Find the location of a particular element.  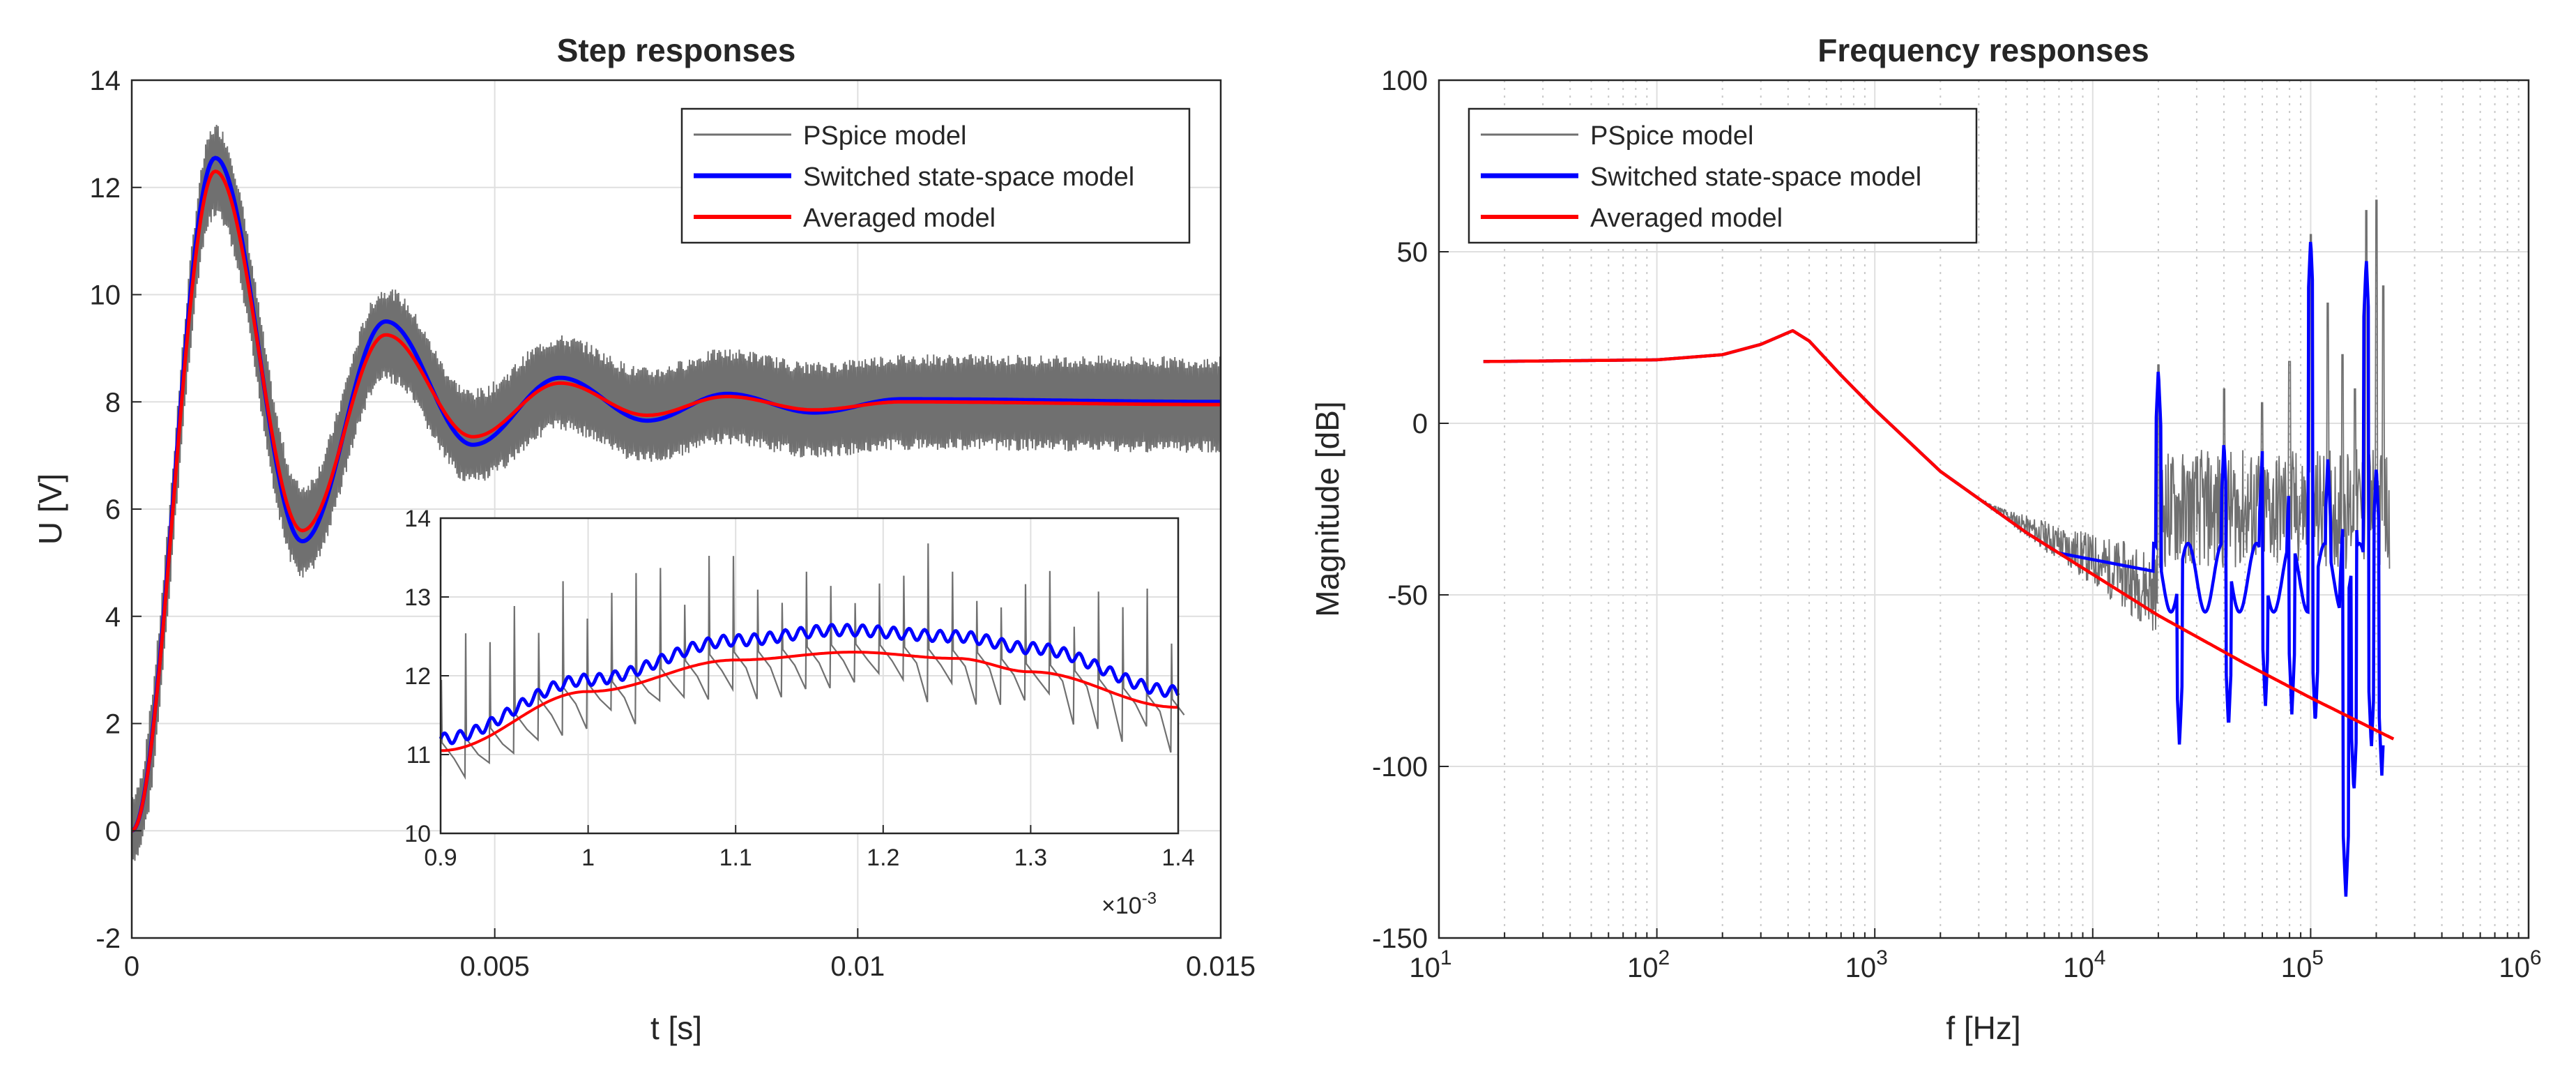

step-legend-label-pspice: PSpice model is located at coordinates (885, 136).